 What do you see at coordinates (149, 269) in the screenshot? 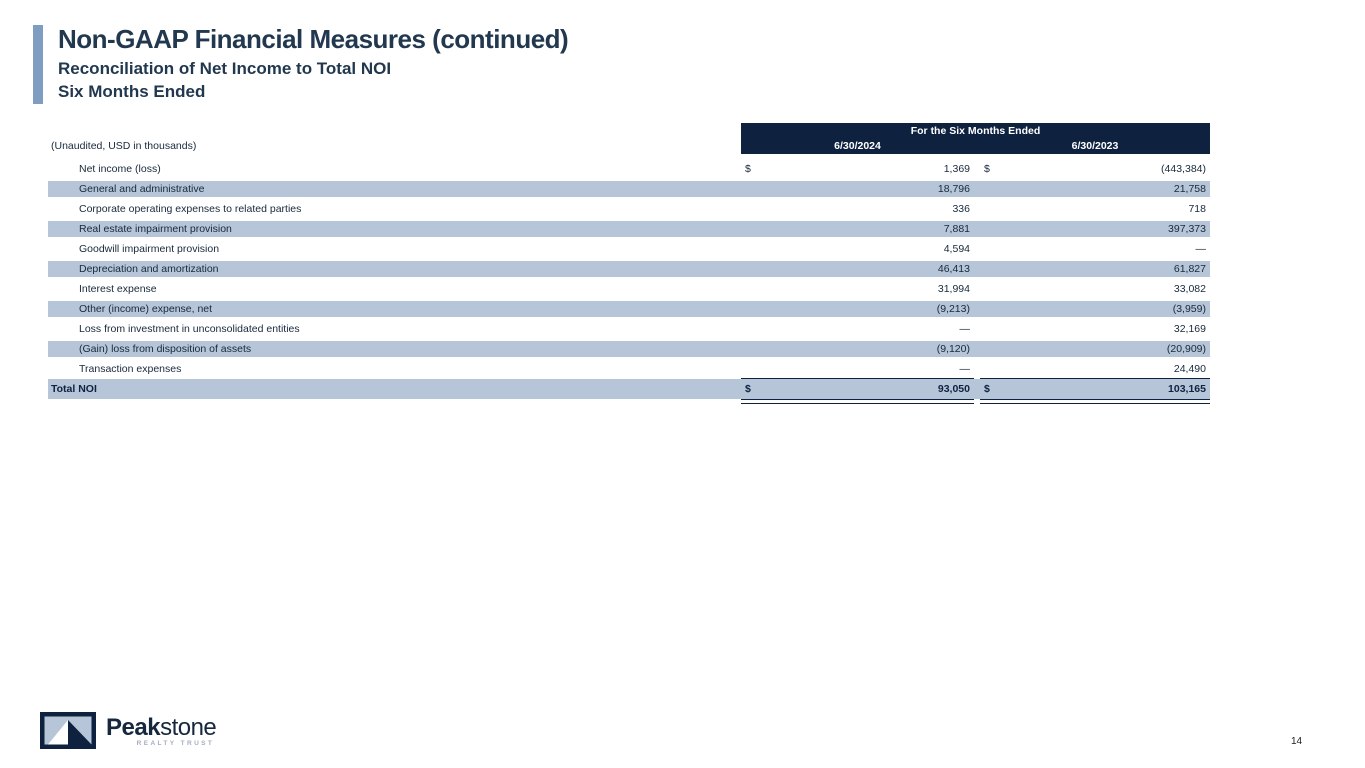
I see `row-label: Depreciation and amortization` at bounding box center [149, 269].